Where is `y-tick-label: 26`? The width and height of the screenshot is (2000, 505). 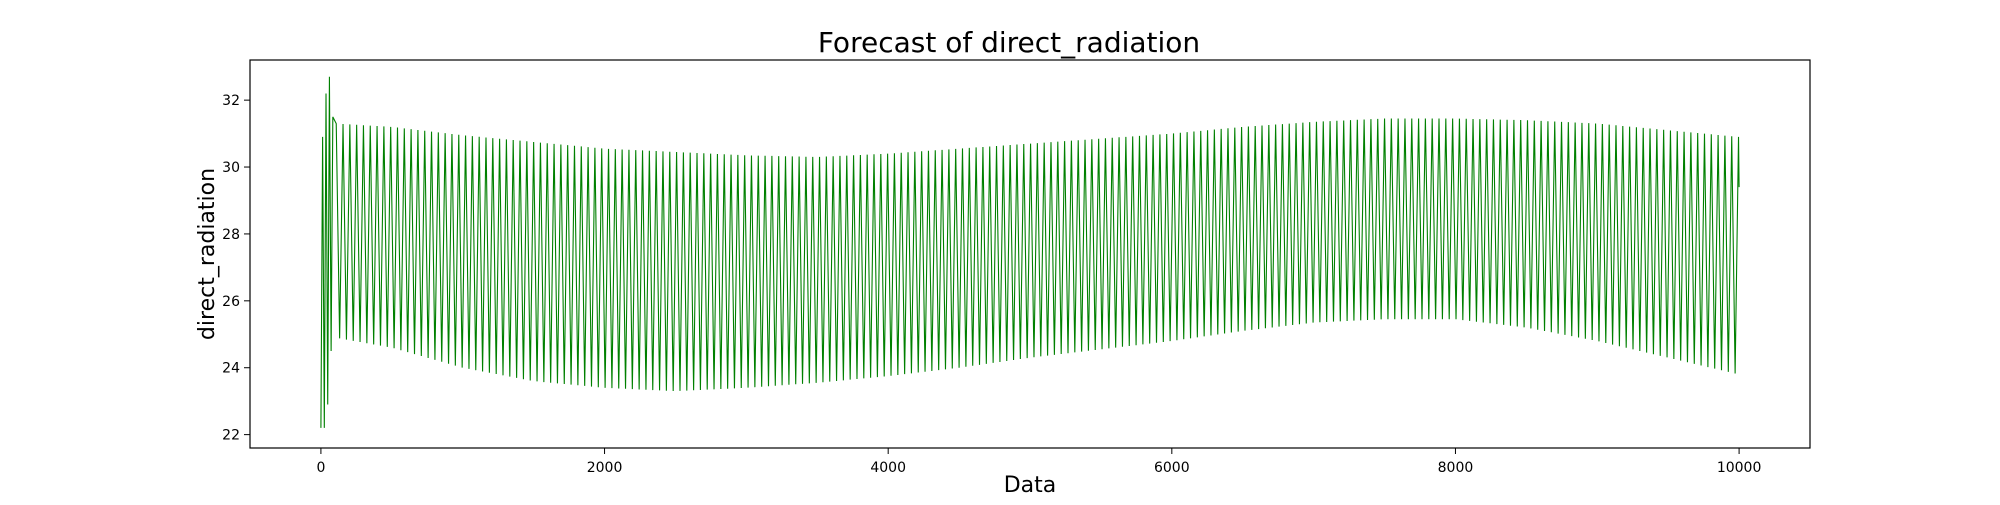 y-tick-label: 26 is located at coordinates (231, 302).